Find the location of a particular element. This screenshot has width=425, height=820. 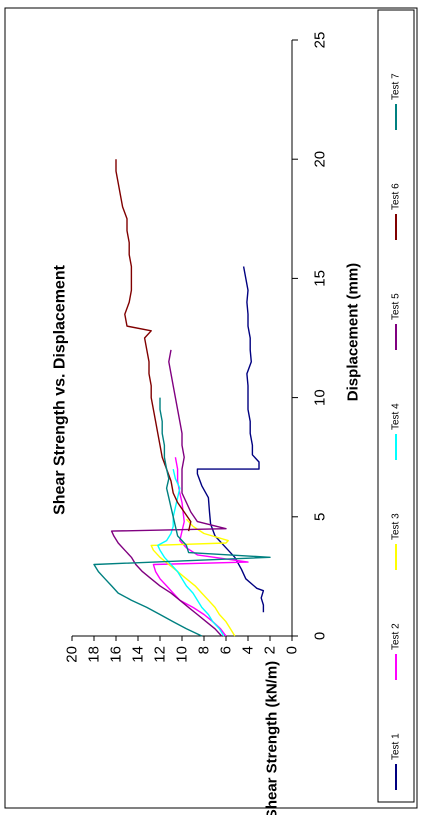

y-tick-label: 2 is located at coordinates (270, 650).